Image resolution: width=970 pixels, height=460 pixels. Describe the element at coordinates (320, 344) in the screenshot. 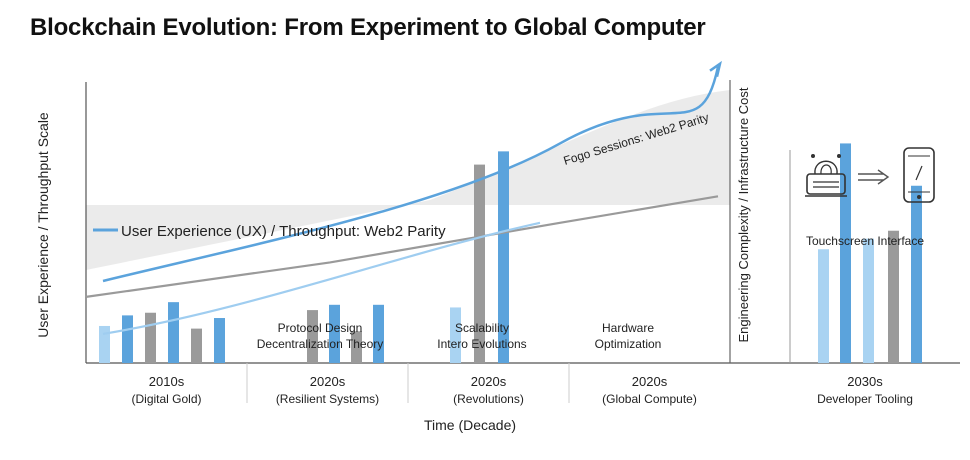

I see `group-note: Decentralization Theory` at that location.